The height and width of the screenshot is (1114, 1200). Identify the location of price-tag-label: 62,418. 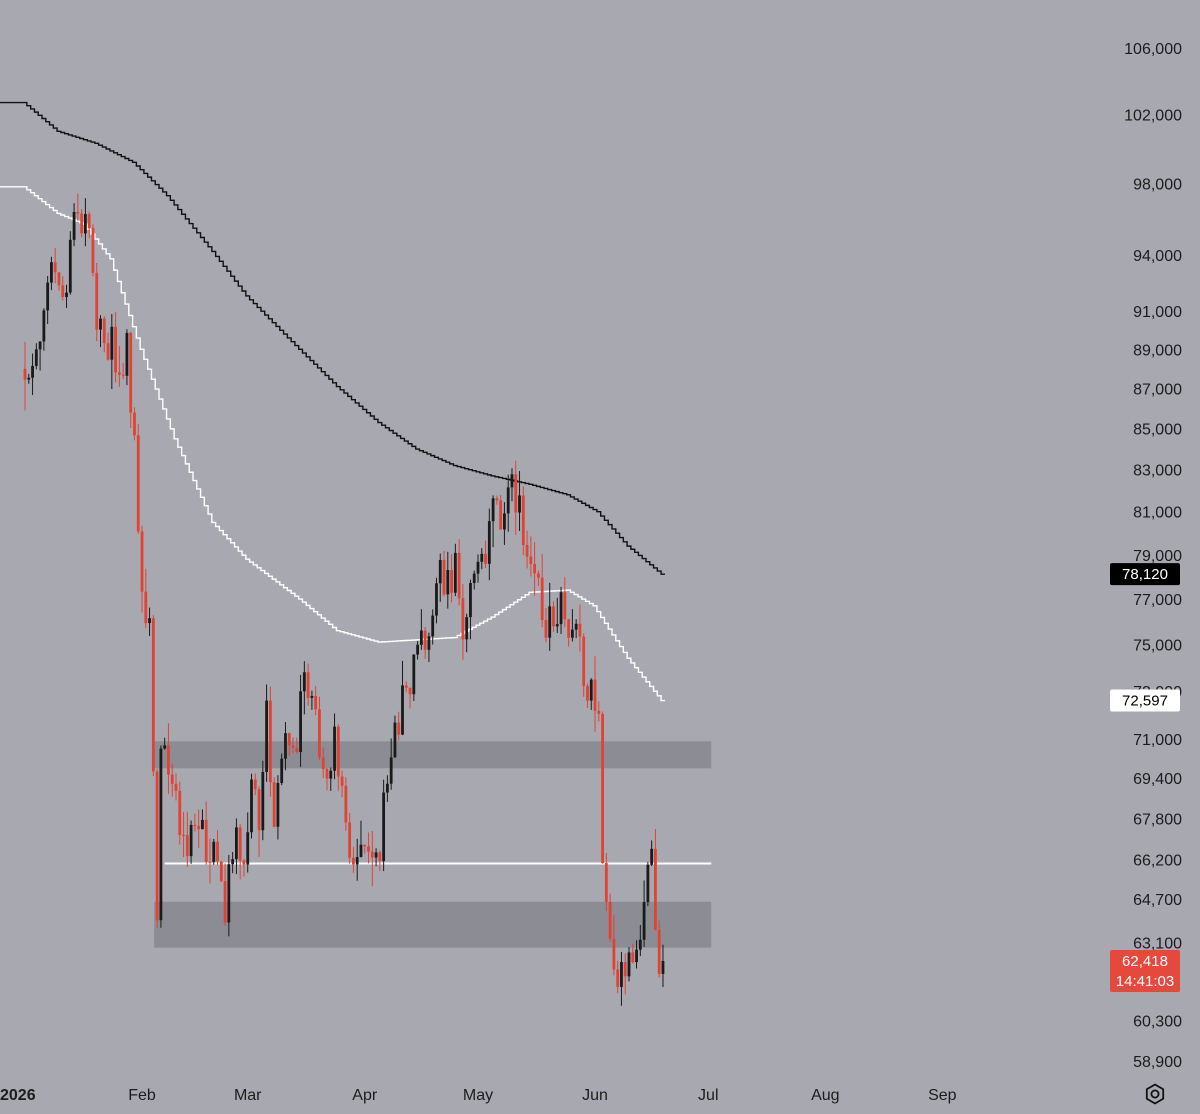
(1145, 961).